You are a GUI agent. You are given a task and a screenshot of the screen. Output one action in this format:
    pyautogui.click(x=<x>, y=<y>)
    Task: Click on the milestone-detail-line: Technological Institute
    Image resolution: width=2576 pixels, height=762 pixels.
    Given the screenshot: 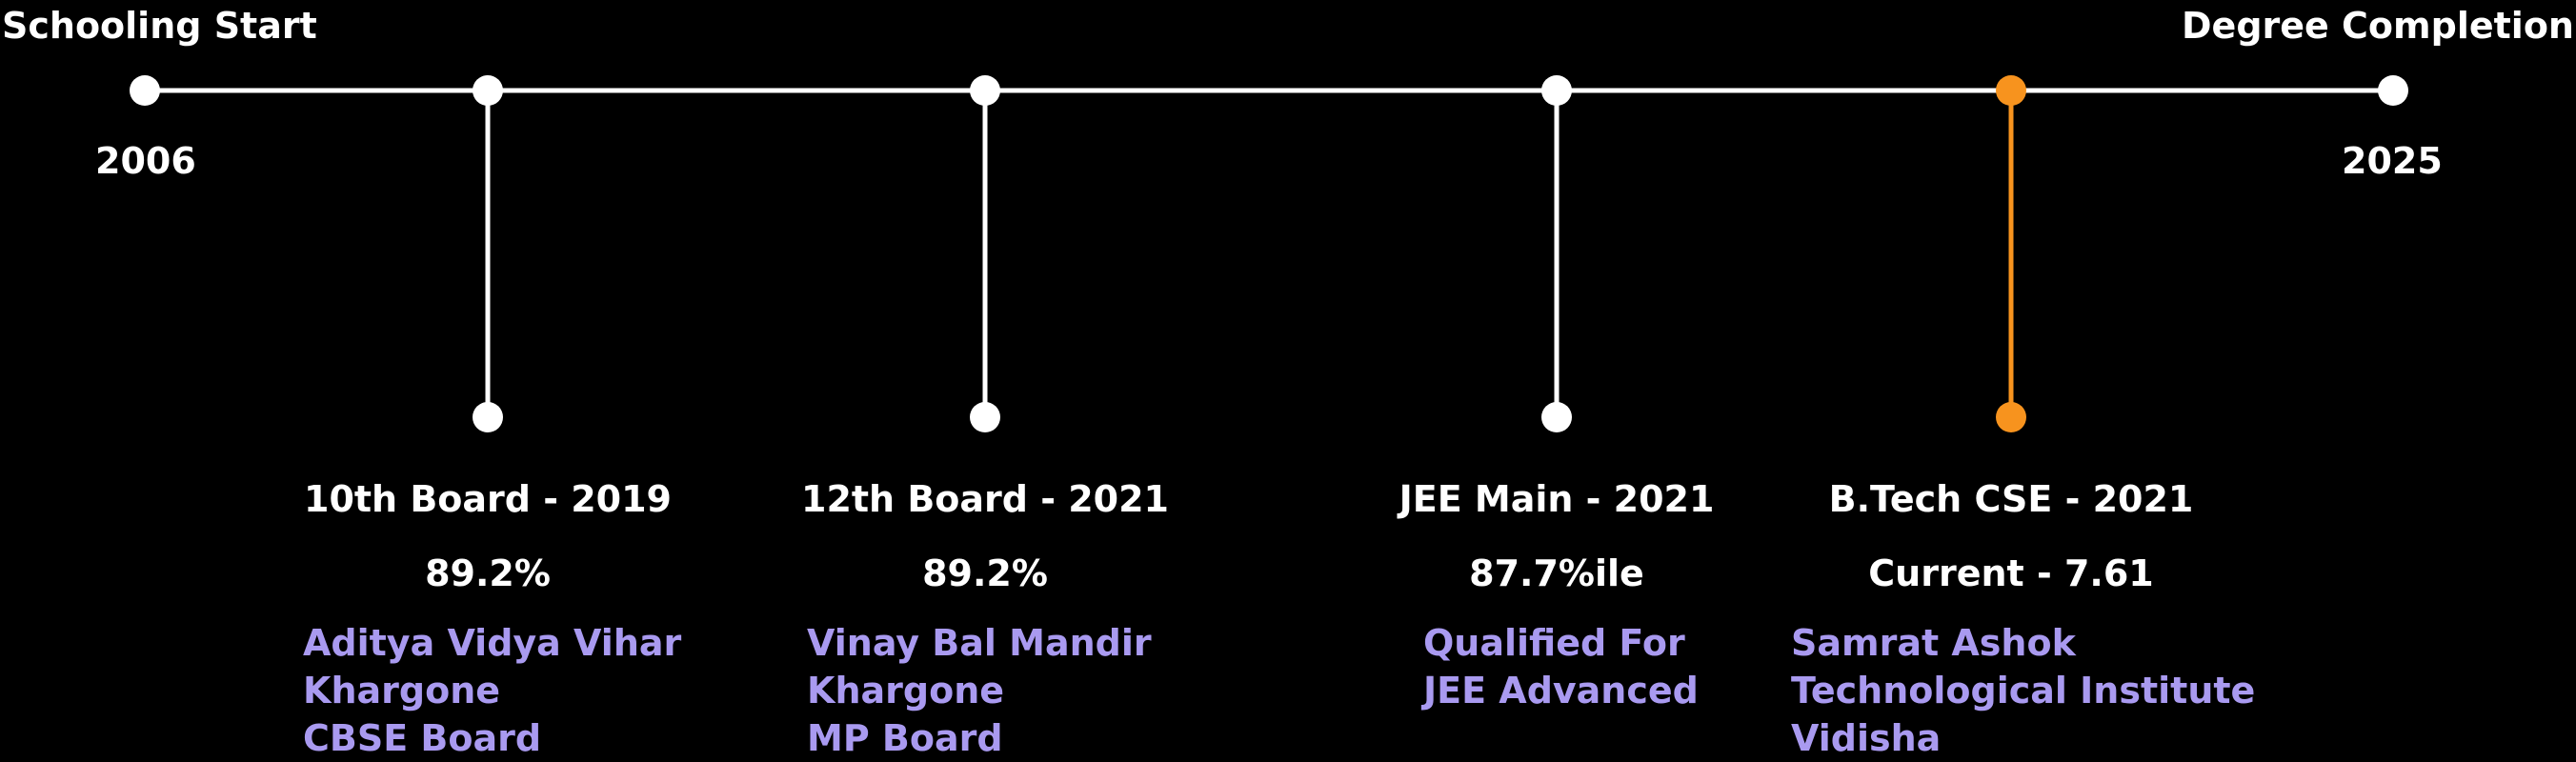 What is the action you would take?
    pyautogui.click(x=2023, y=691)
    